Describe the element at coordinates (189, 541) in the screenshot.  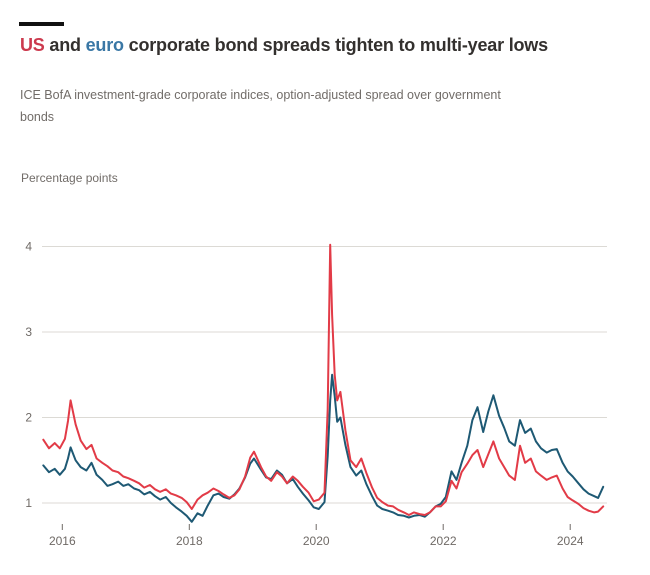
I see `x-tick-label-2018: 2018` at that location.